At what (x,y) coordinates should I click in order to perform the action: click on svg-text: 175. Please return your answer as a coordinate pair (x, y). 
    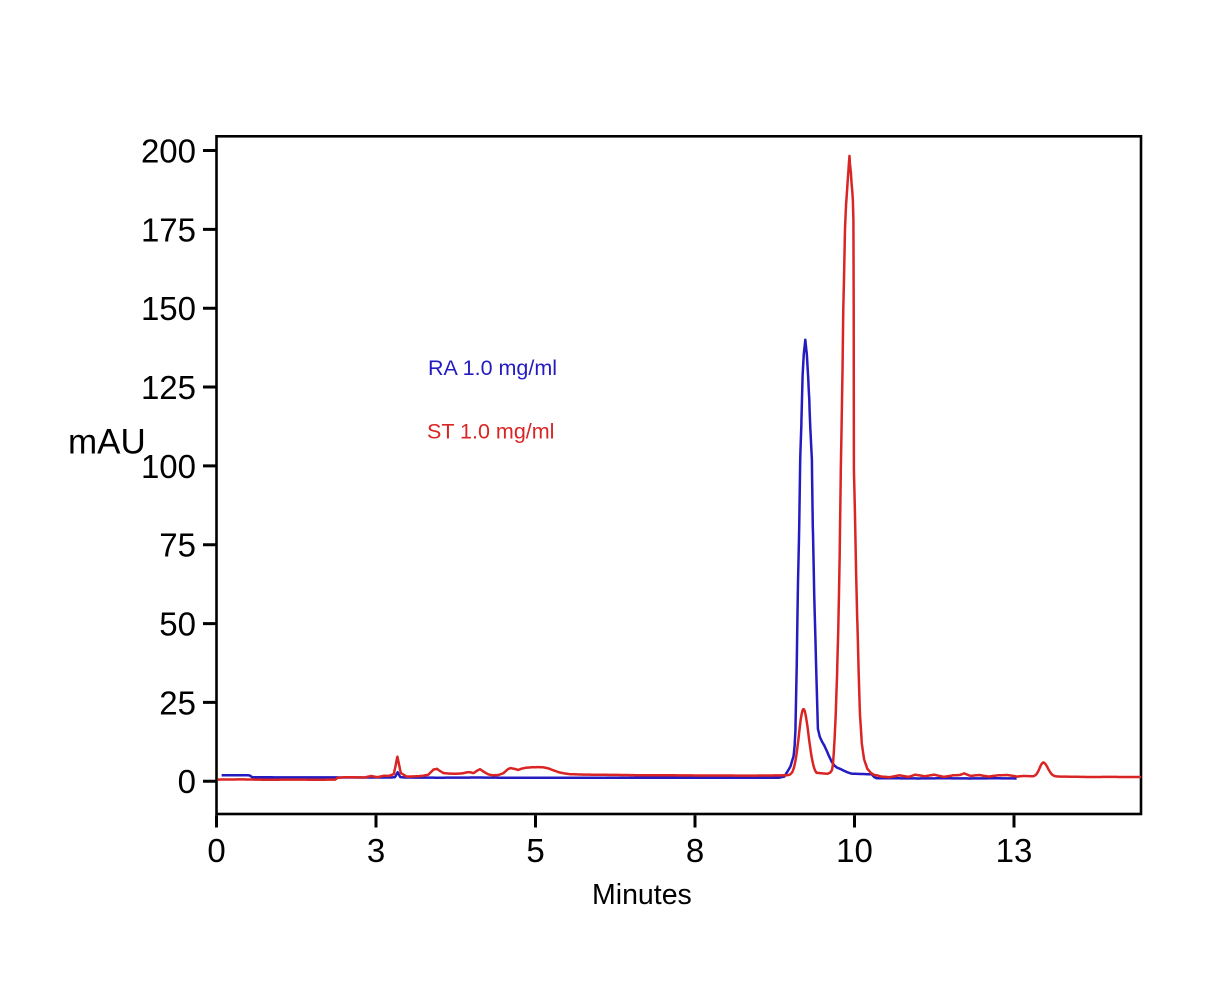
    Looking at the image, I should click on (168, 229).